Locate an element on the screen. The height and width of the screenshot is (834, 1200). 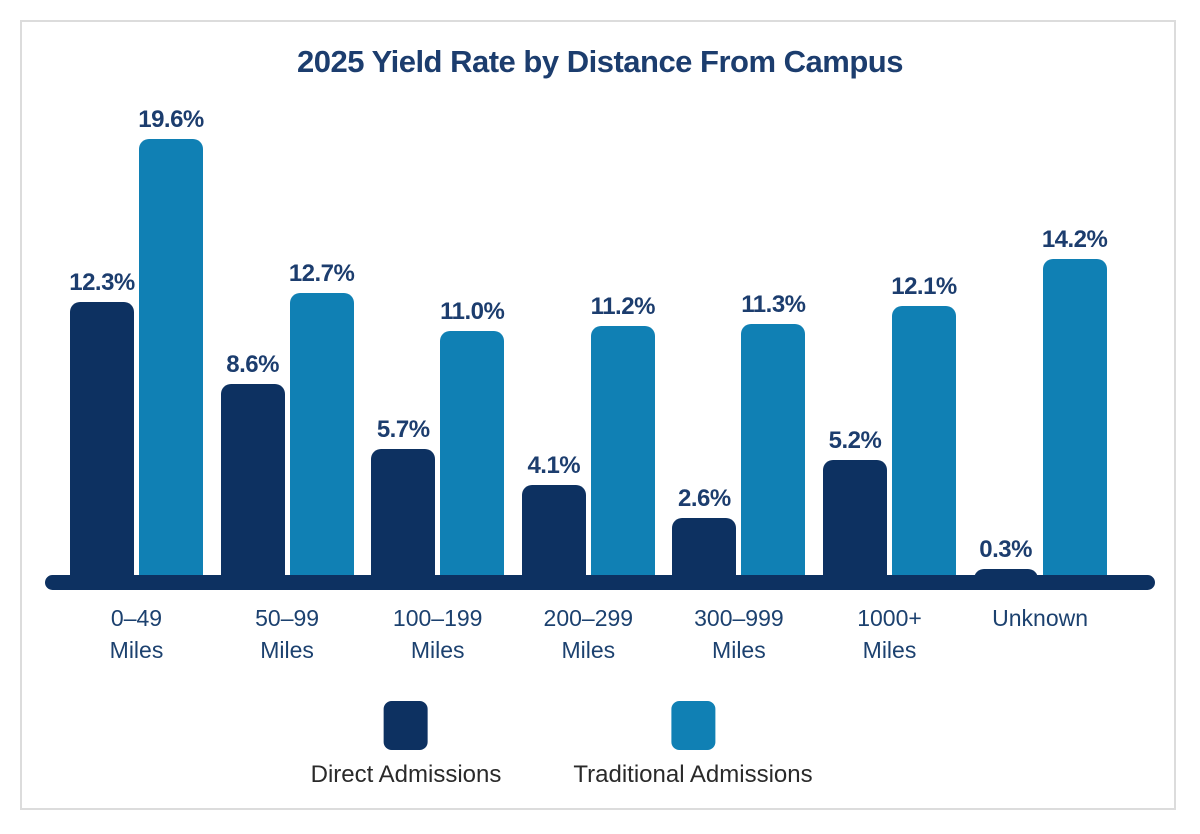
value-label-traditional-admissions-3: 11.2% is located at coordinates (623, 307).